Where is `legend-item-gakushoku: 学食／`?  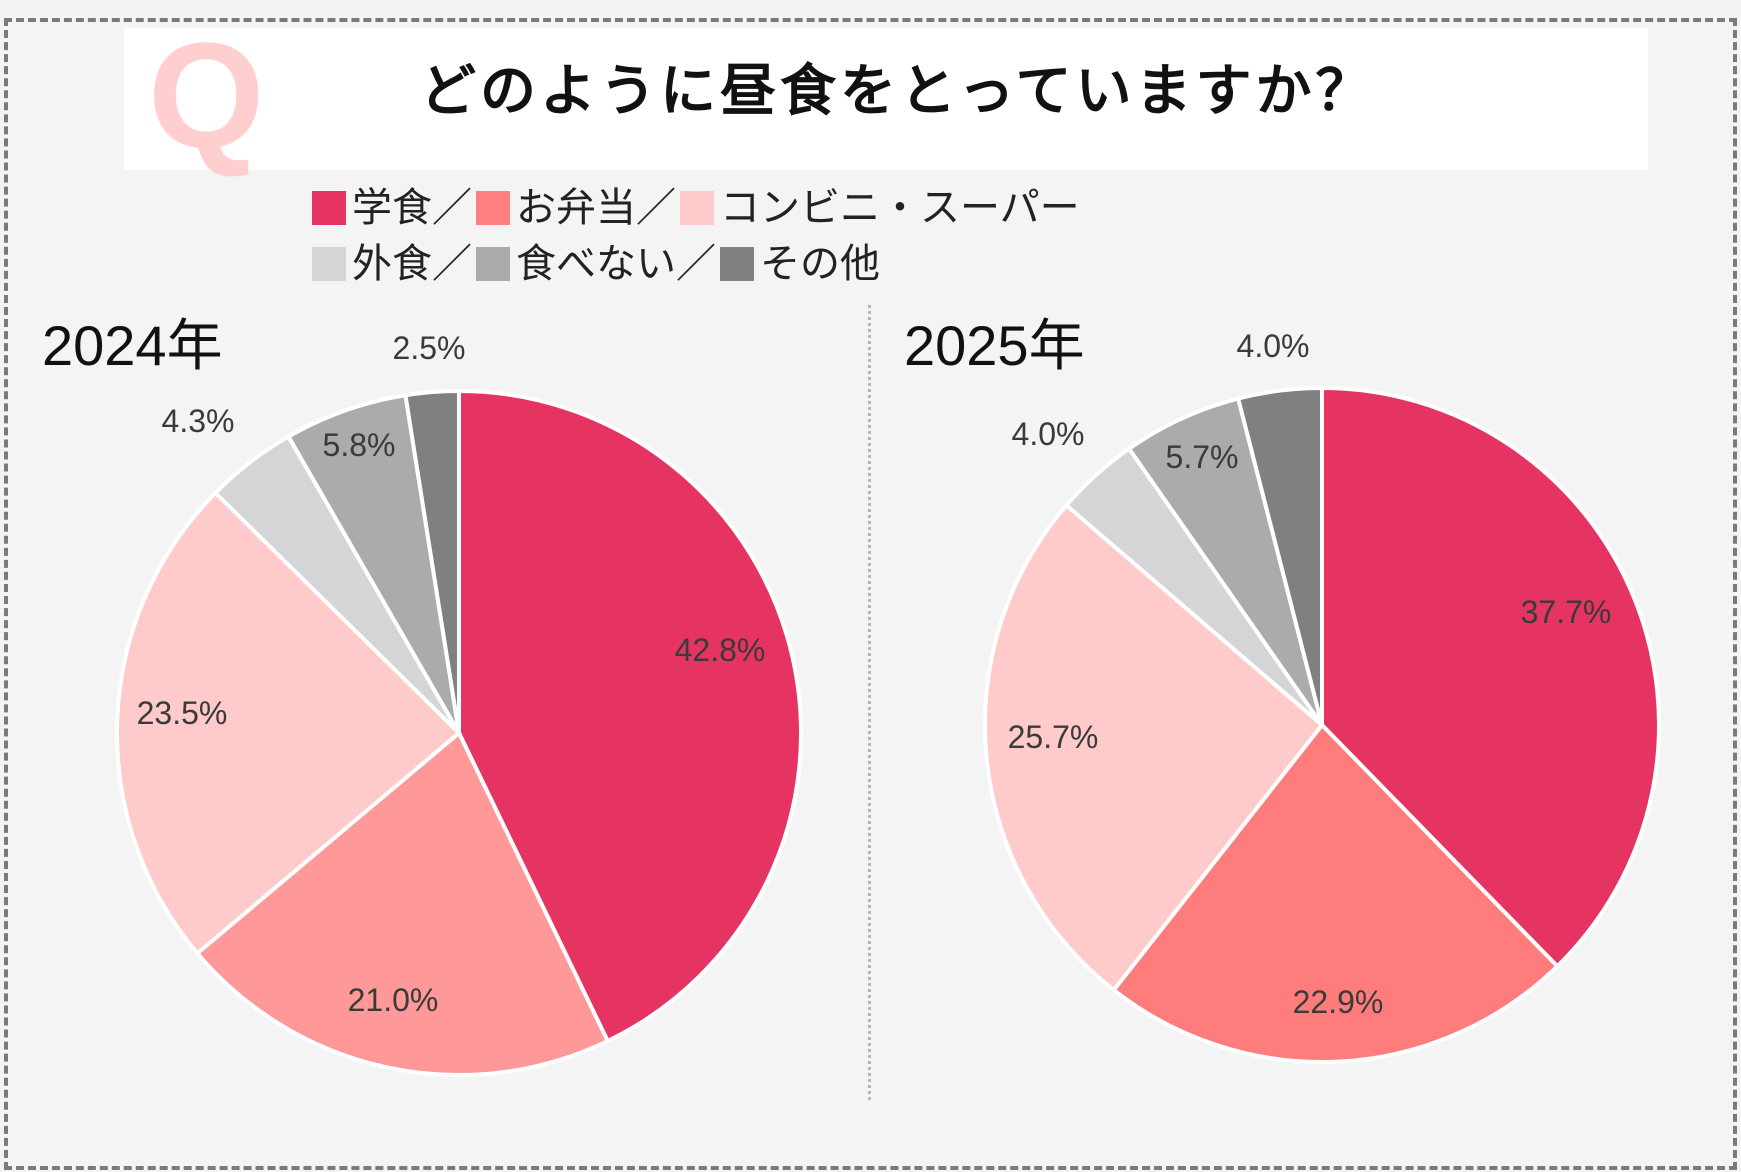 legend-item-gakushoku: 学食／ is located at coordinates (394, 208).